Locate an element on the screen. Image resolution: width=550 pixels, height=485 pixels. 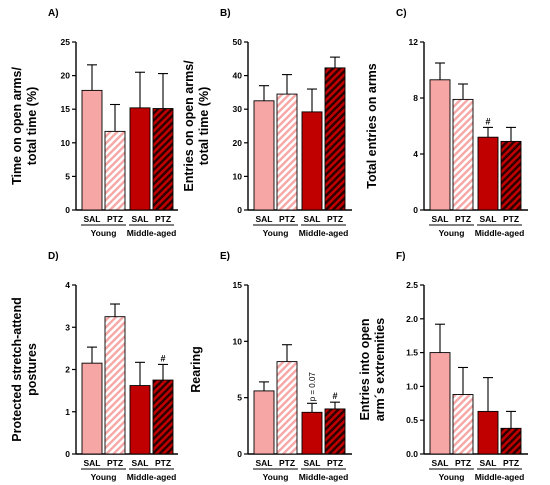
y-tick-label: 50 is located at coordinates (238, 42).